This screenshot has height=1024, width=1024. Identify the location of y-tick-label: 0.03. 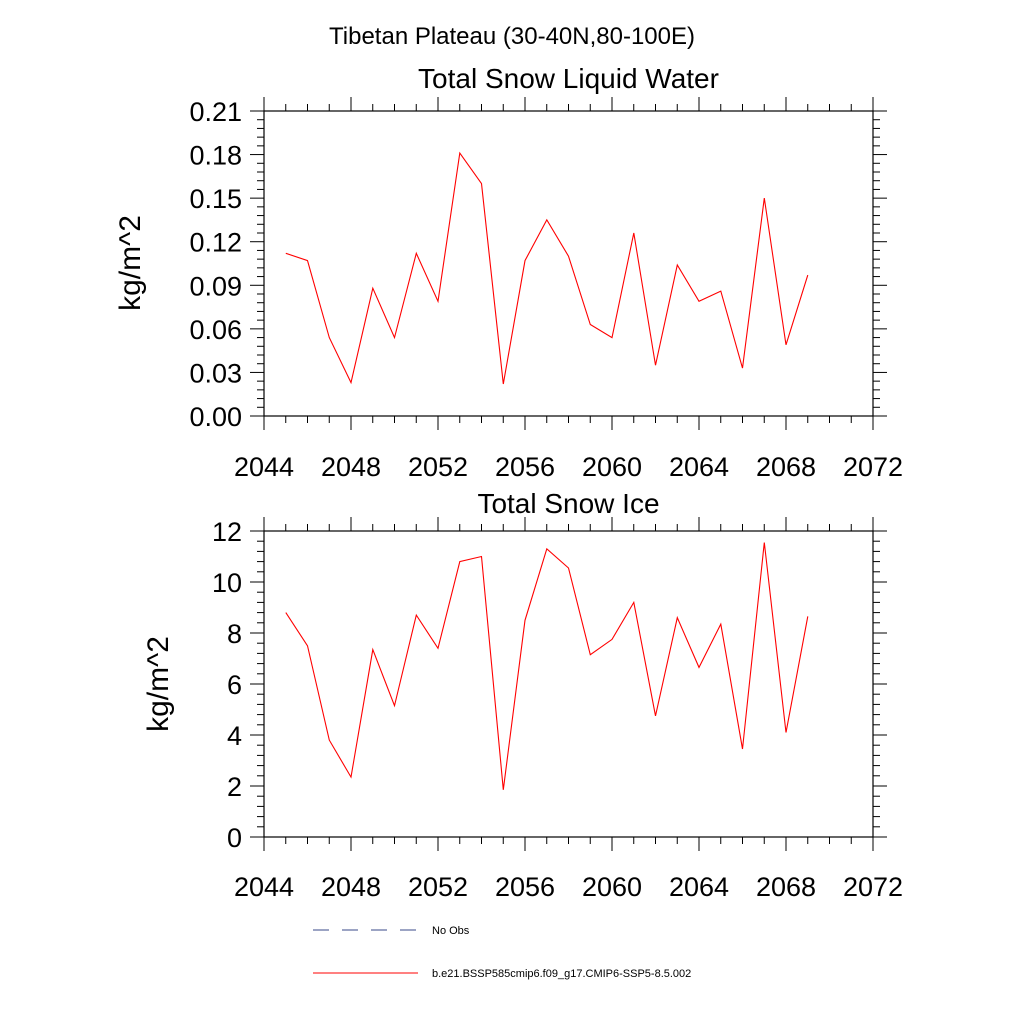
(215, 373).